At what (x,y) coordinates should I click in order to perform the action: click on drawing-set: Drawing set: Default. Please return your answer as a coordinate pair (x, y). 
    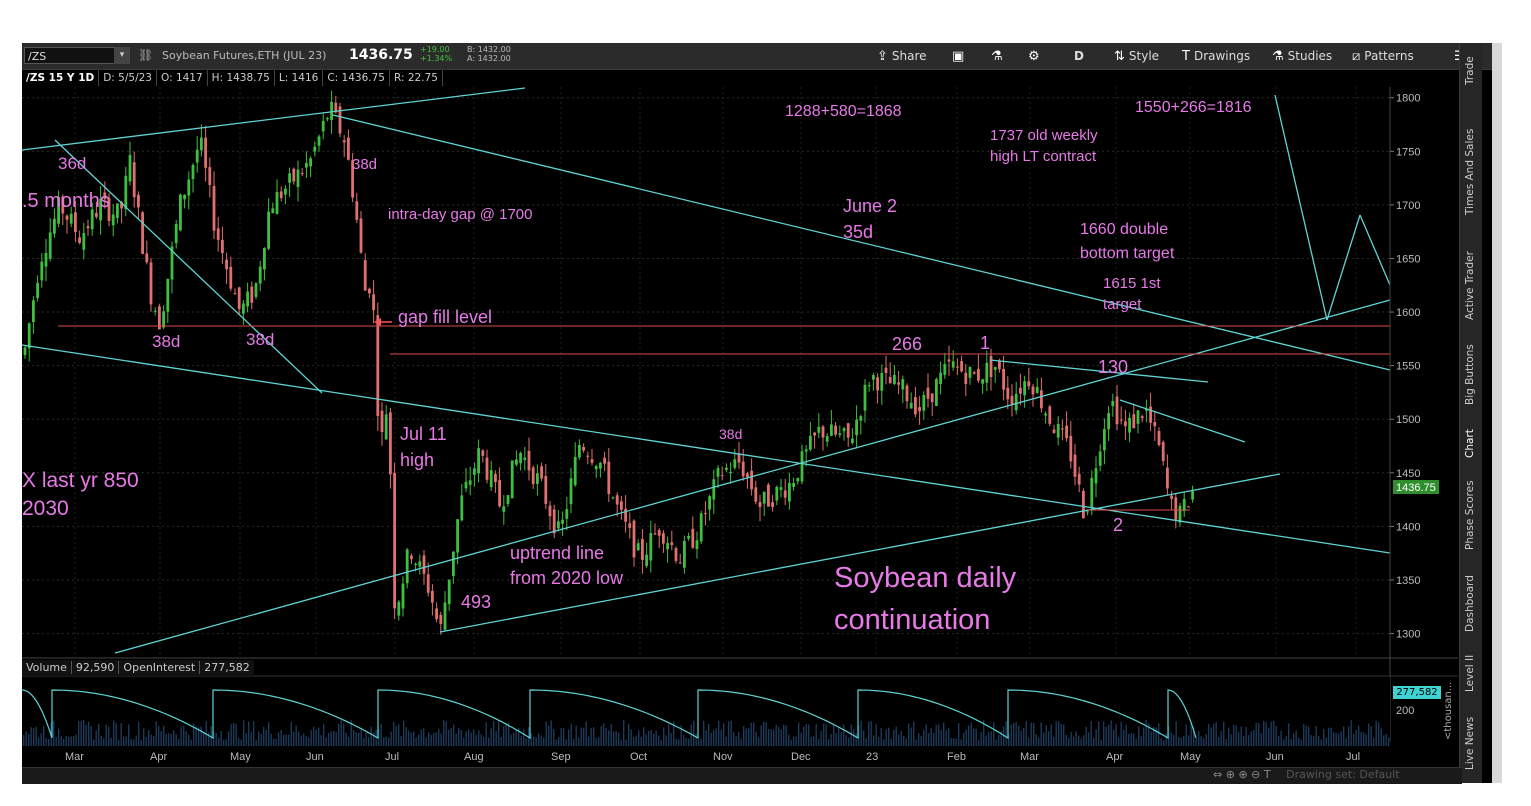
    Looking at the image, I should click on (1343, 774).